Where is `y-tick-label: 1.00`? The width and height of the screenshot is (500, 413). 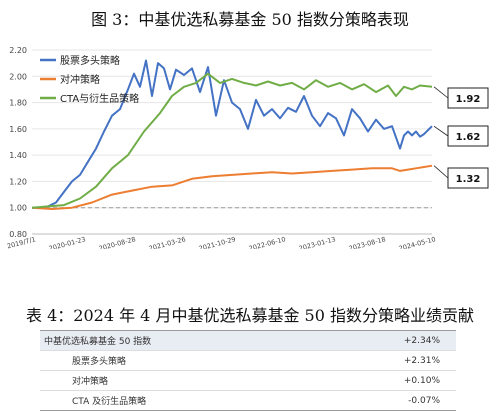 y-tick-label: 1.00 is located at coordinates (18, 208).